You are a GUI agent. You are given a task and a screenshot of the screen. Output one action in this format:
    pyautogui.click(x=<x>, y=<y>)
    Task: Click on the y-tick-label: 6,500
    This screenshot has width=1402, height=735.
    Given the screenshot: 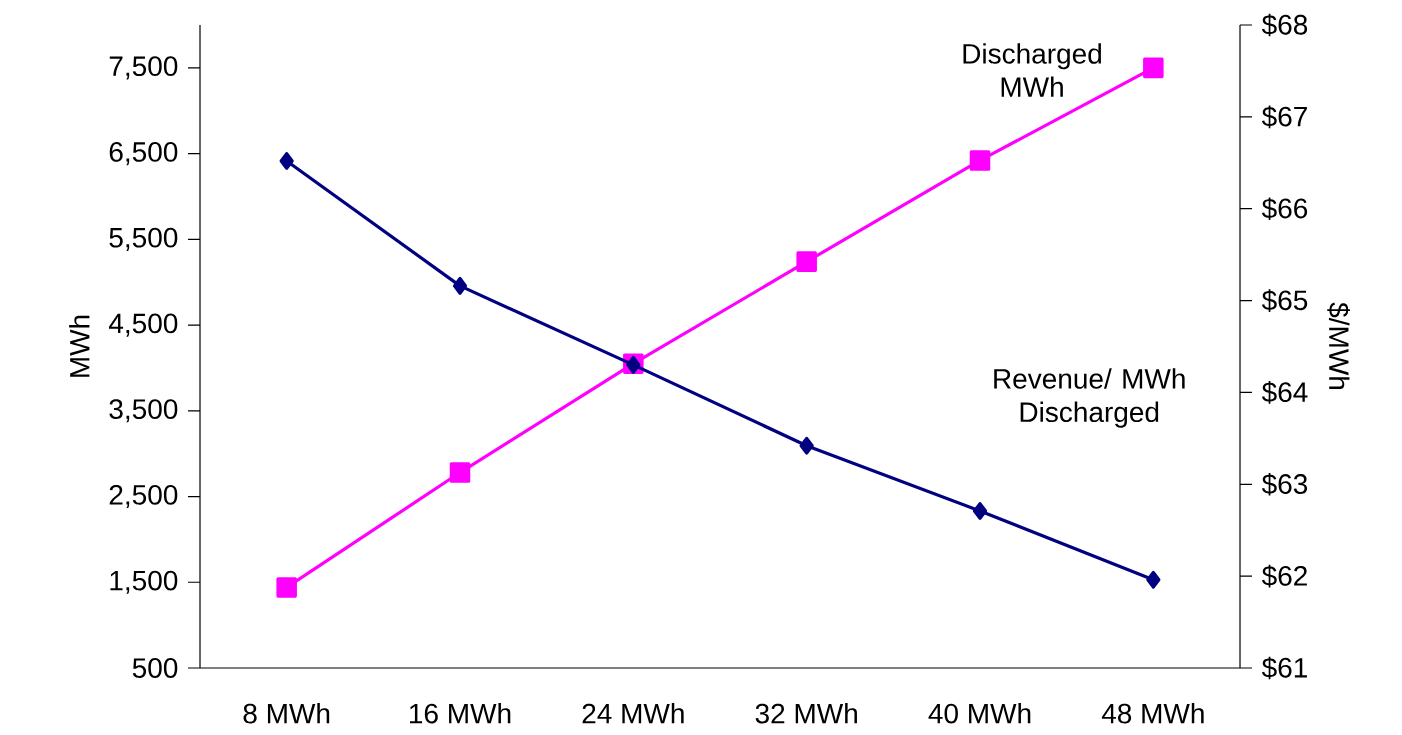 What is the action you would take?
    pyautogui.click(x=143, y=154)
    